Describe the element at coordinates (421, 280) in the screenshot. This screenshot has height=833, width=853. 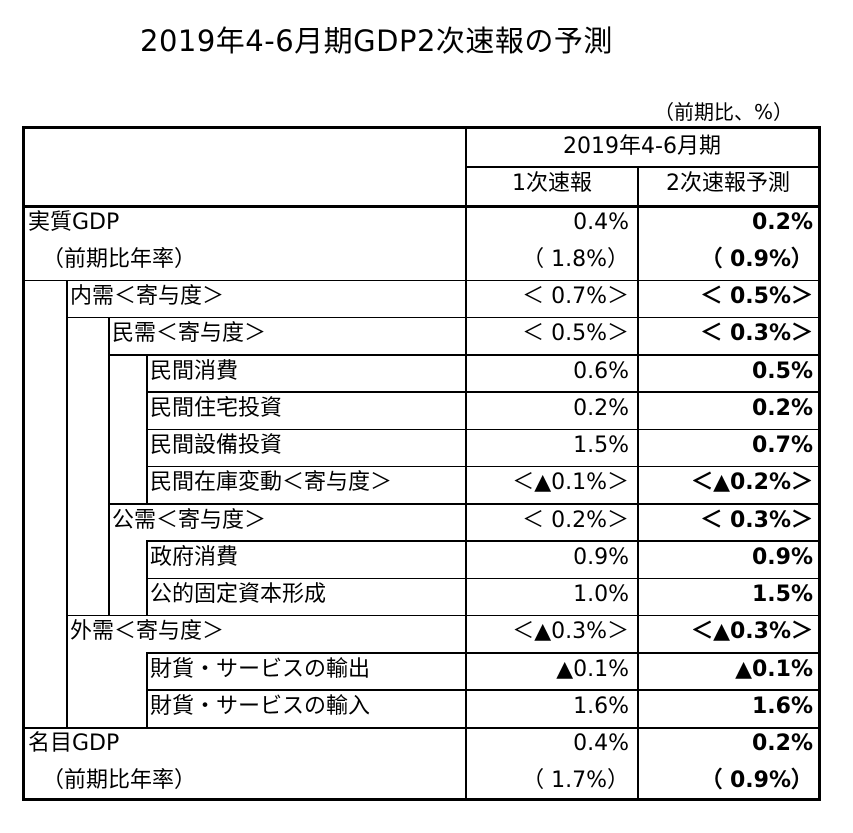
I see `row-line-domestic` at that location.